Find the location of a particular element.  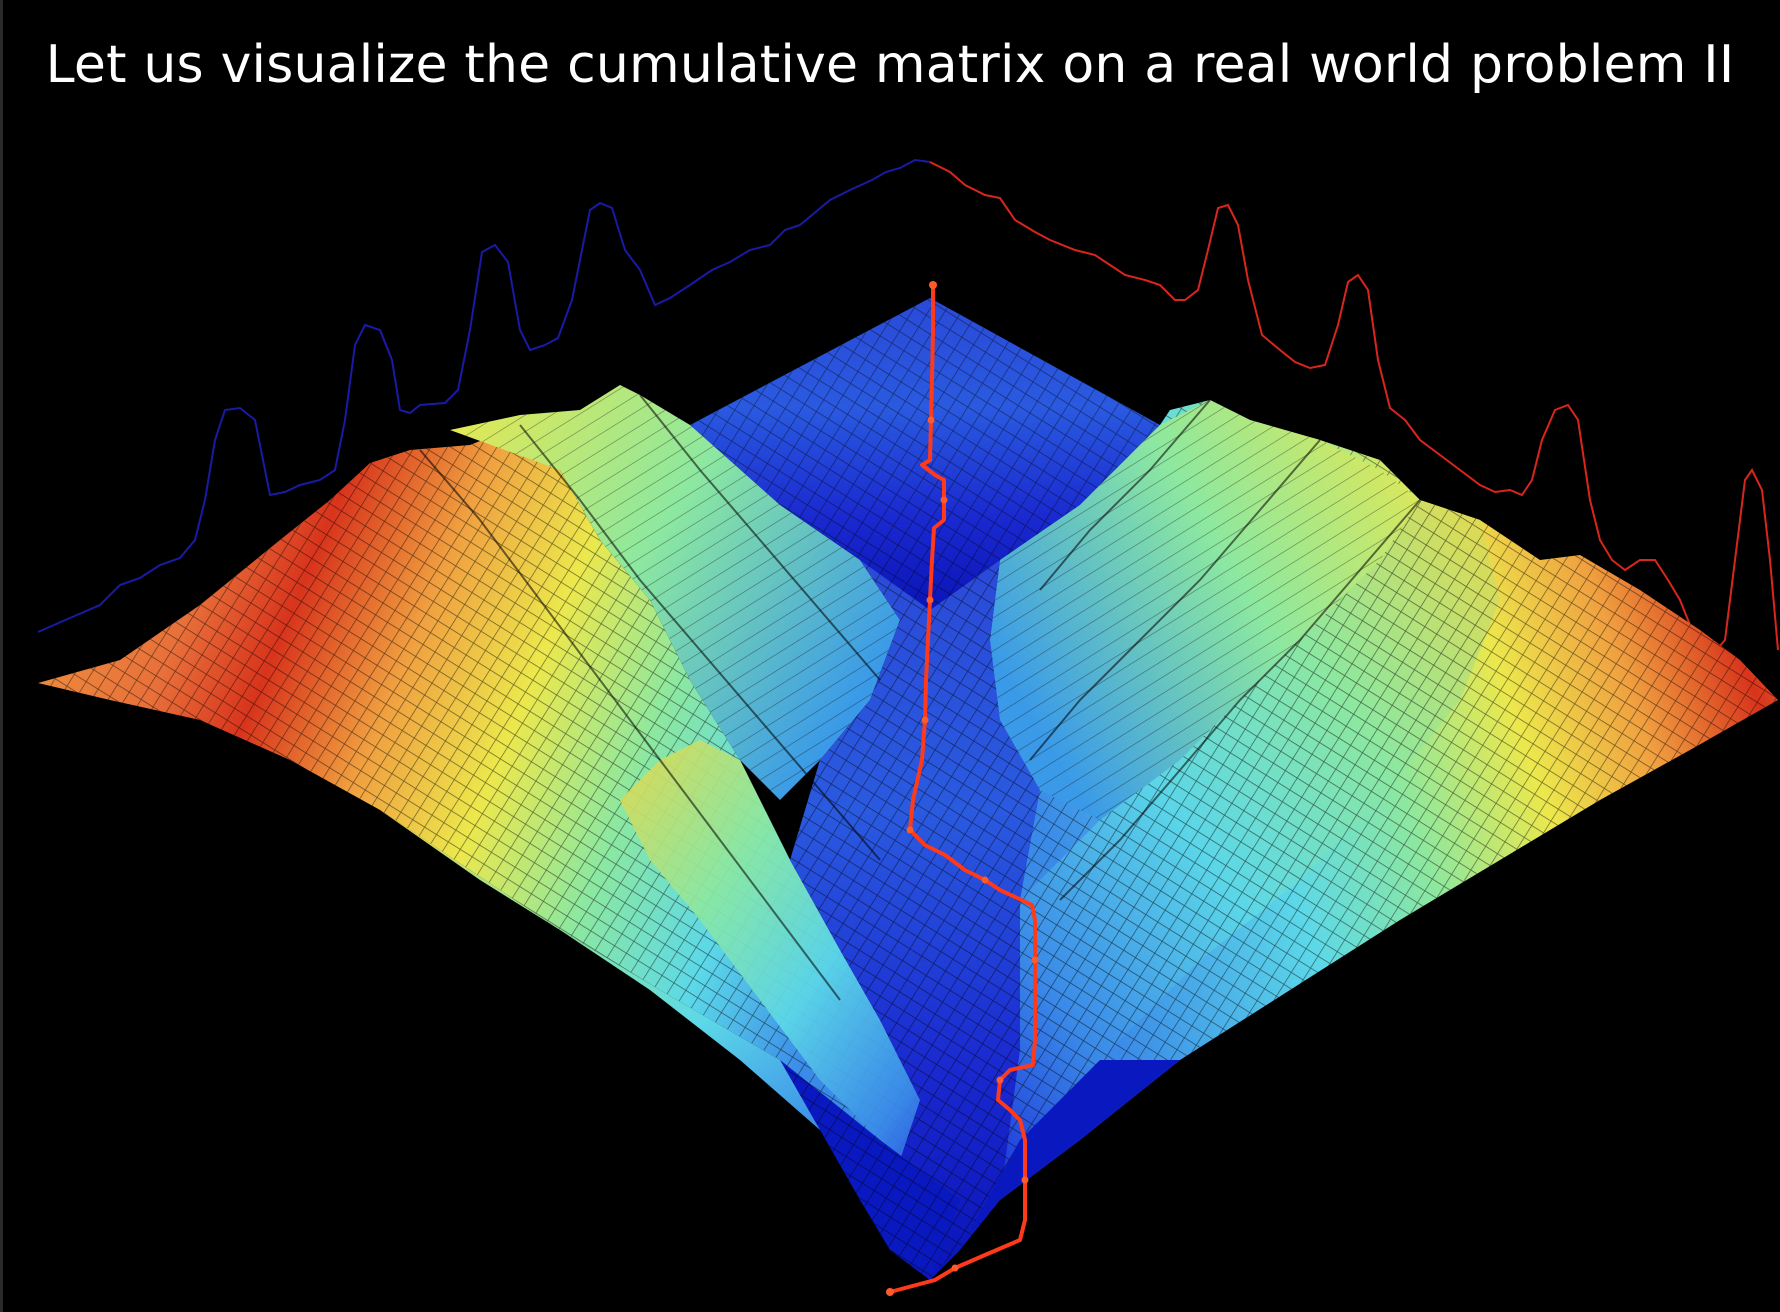

slide-edge-divider is located at coordinates (1, 656).